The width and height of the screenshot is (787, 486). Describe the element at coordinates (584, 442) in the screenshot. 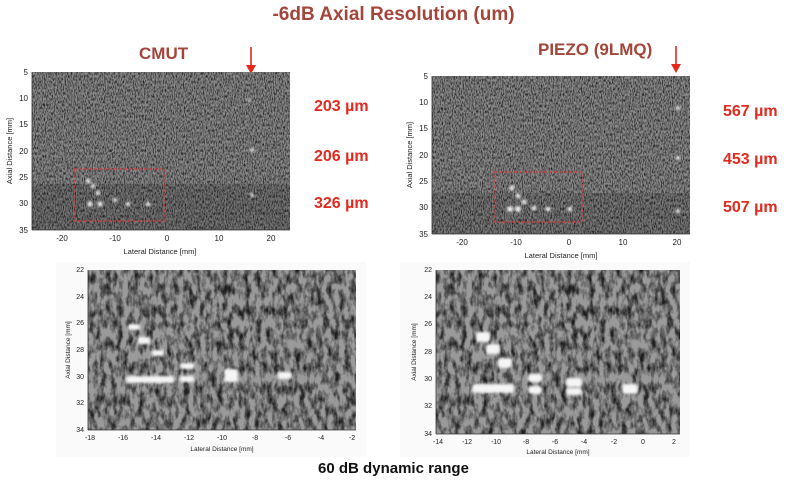

I see `piezo-zoom-x-tick: -4` at that location.